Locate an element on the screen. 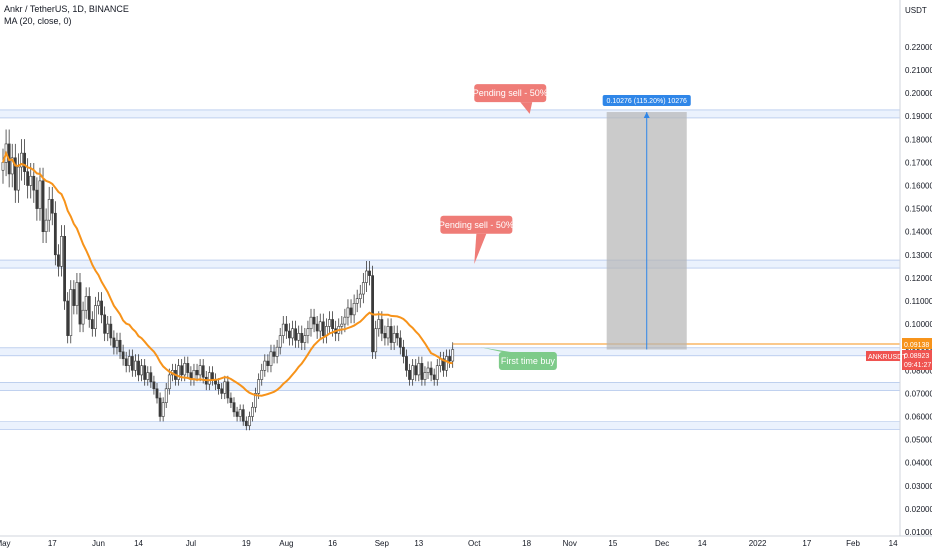 The image size is (932, 550). measure-tool: 0.10276 (115.20%) 10276 is located at coordinates (646, 222).